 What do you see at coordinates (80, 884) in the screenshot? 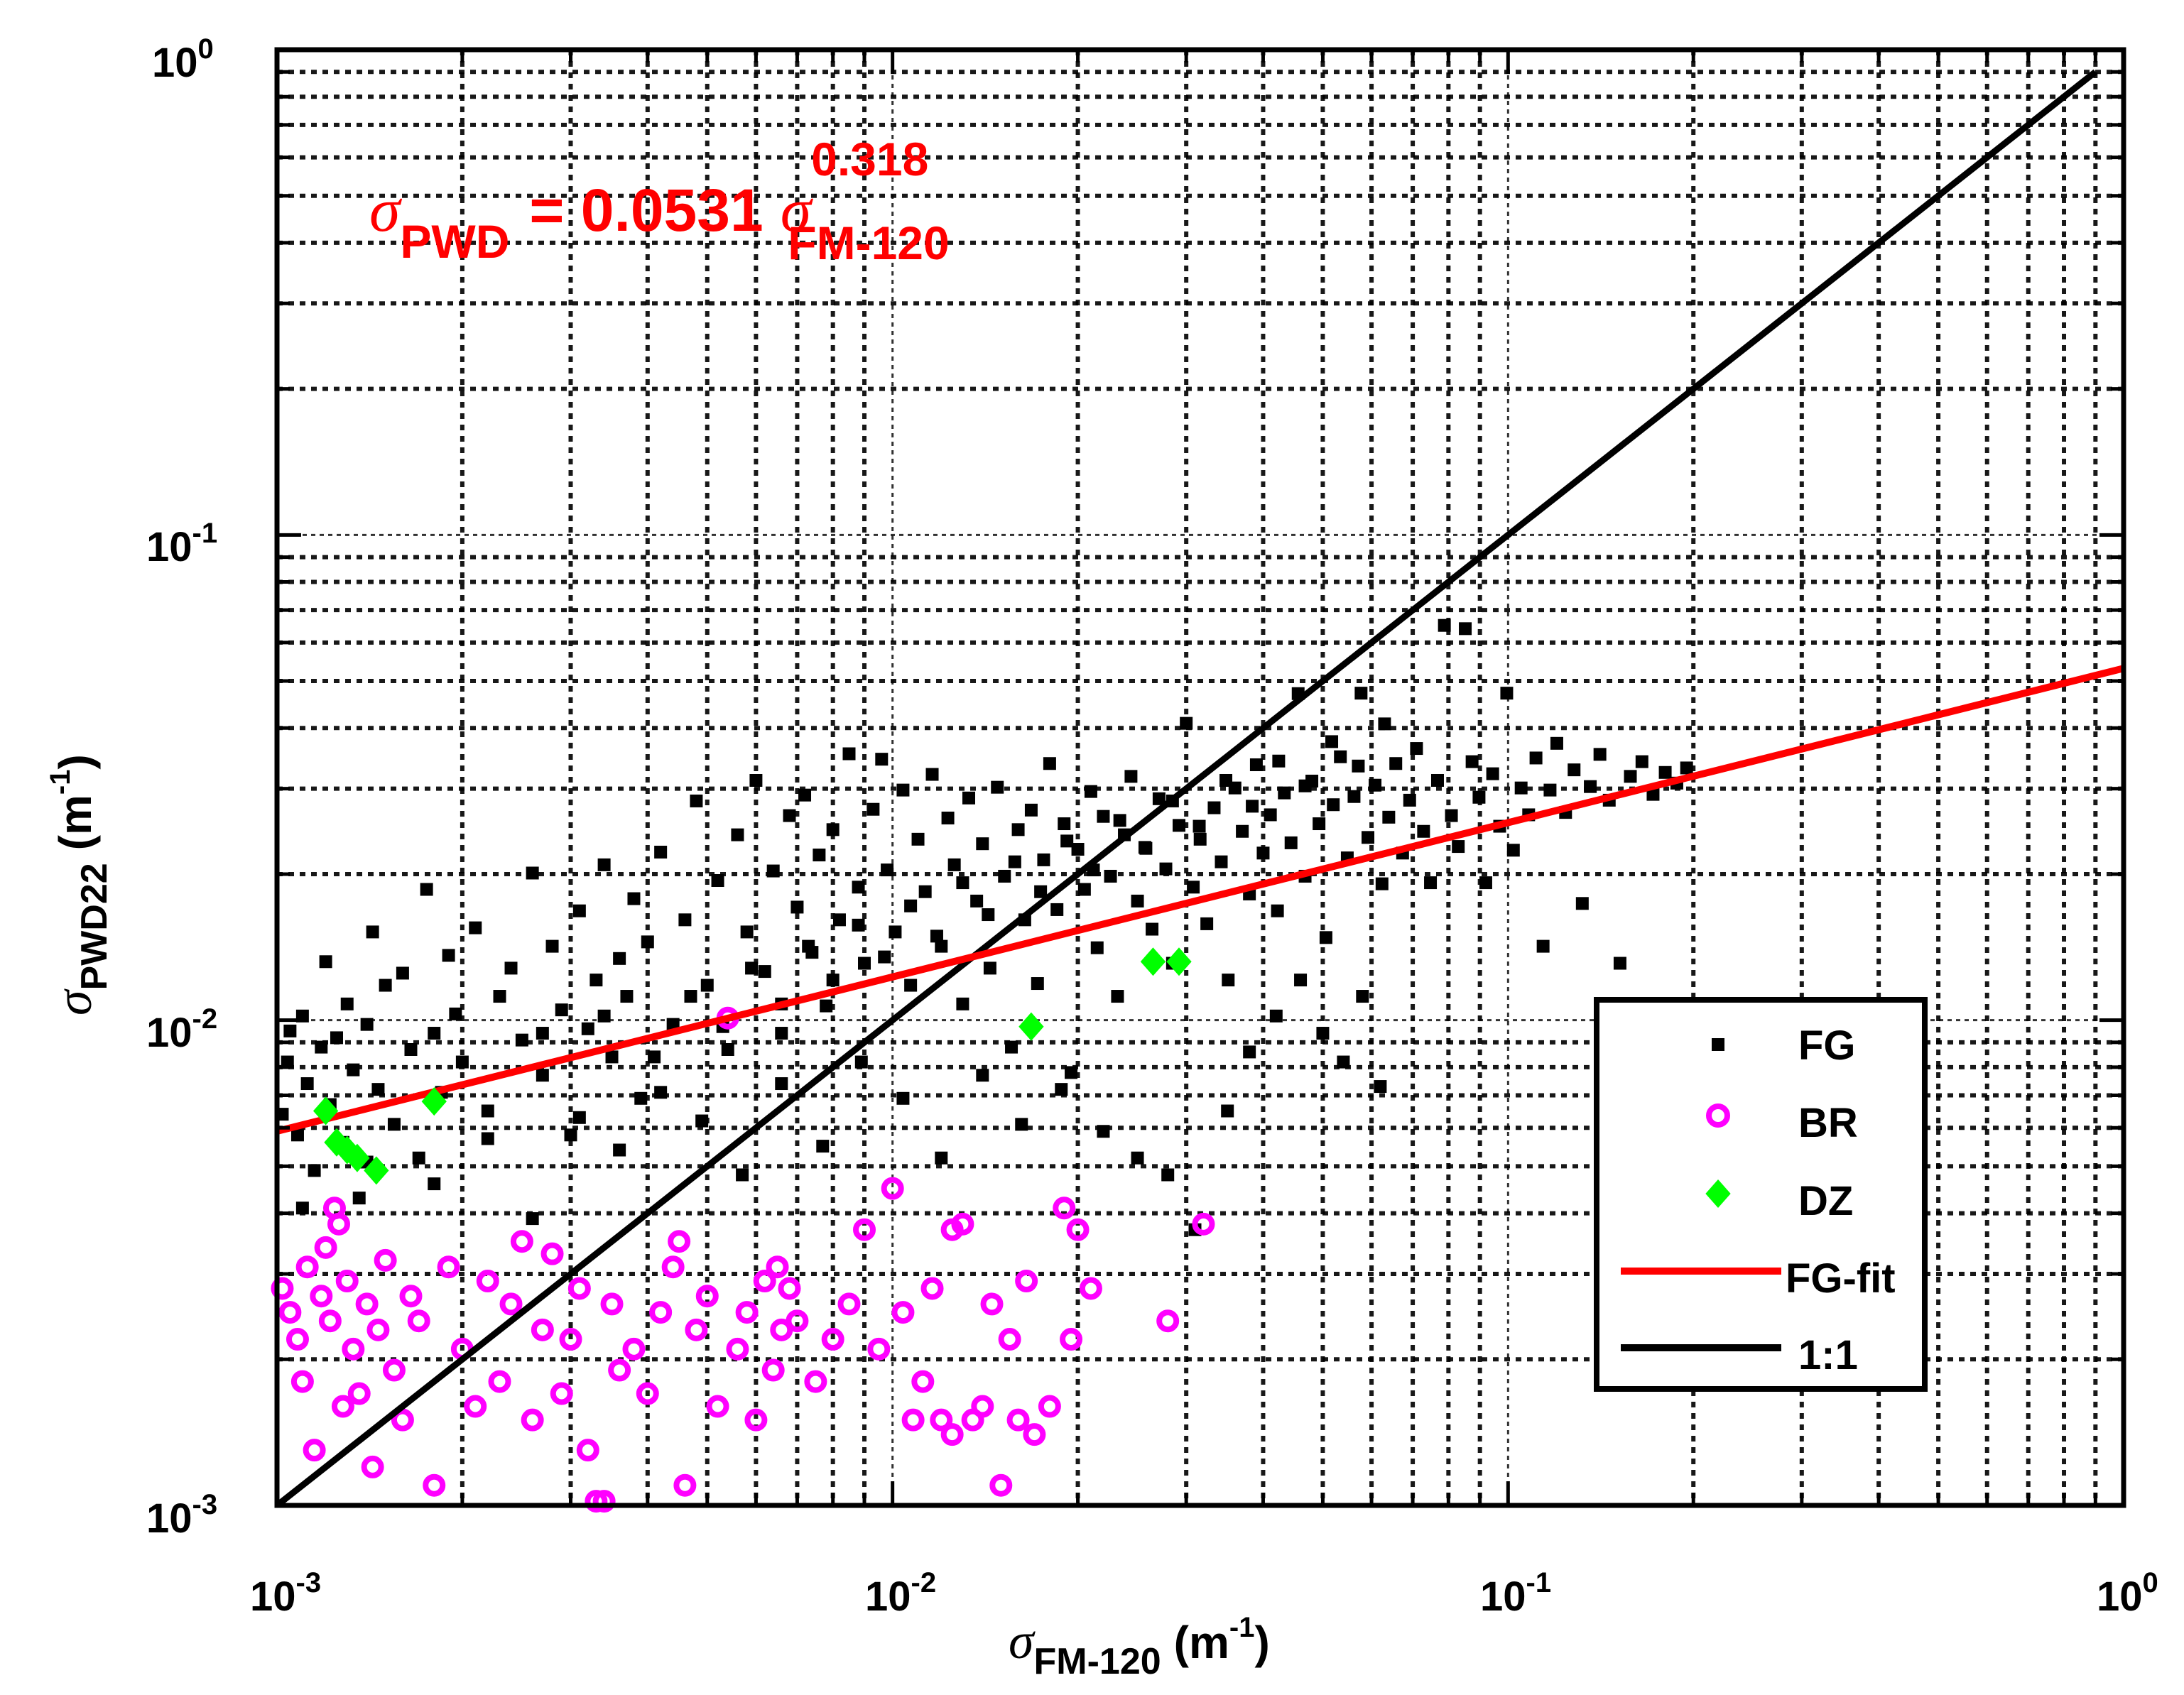
I see `y-axis-label: σPWD22(m-1)` at bounding box center [80, 884].